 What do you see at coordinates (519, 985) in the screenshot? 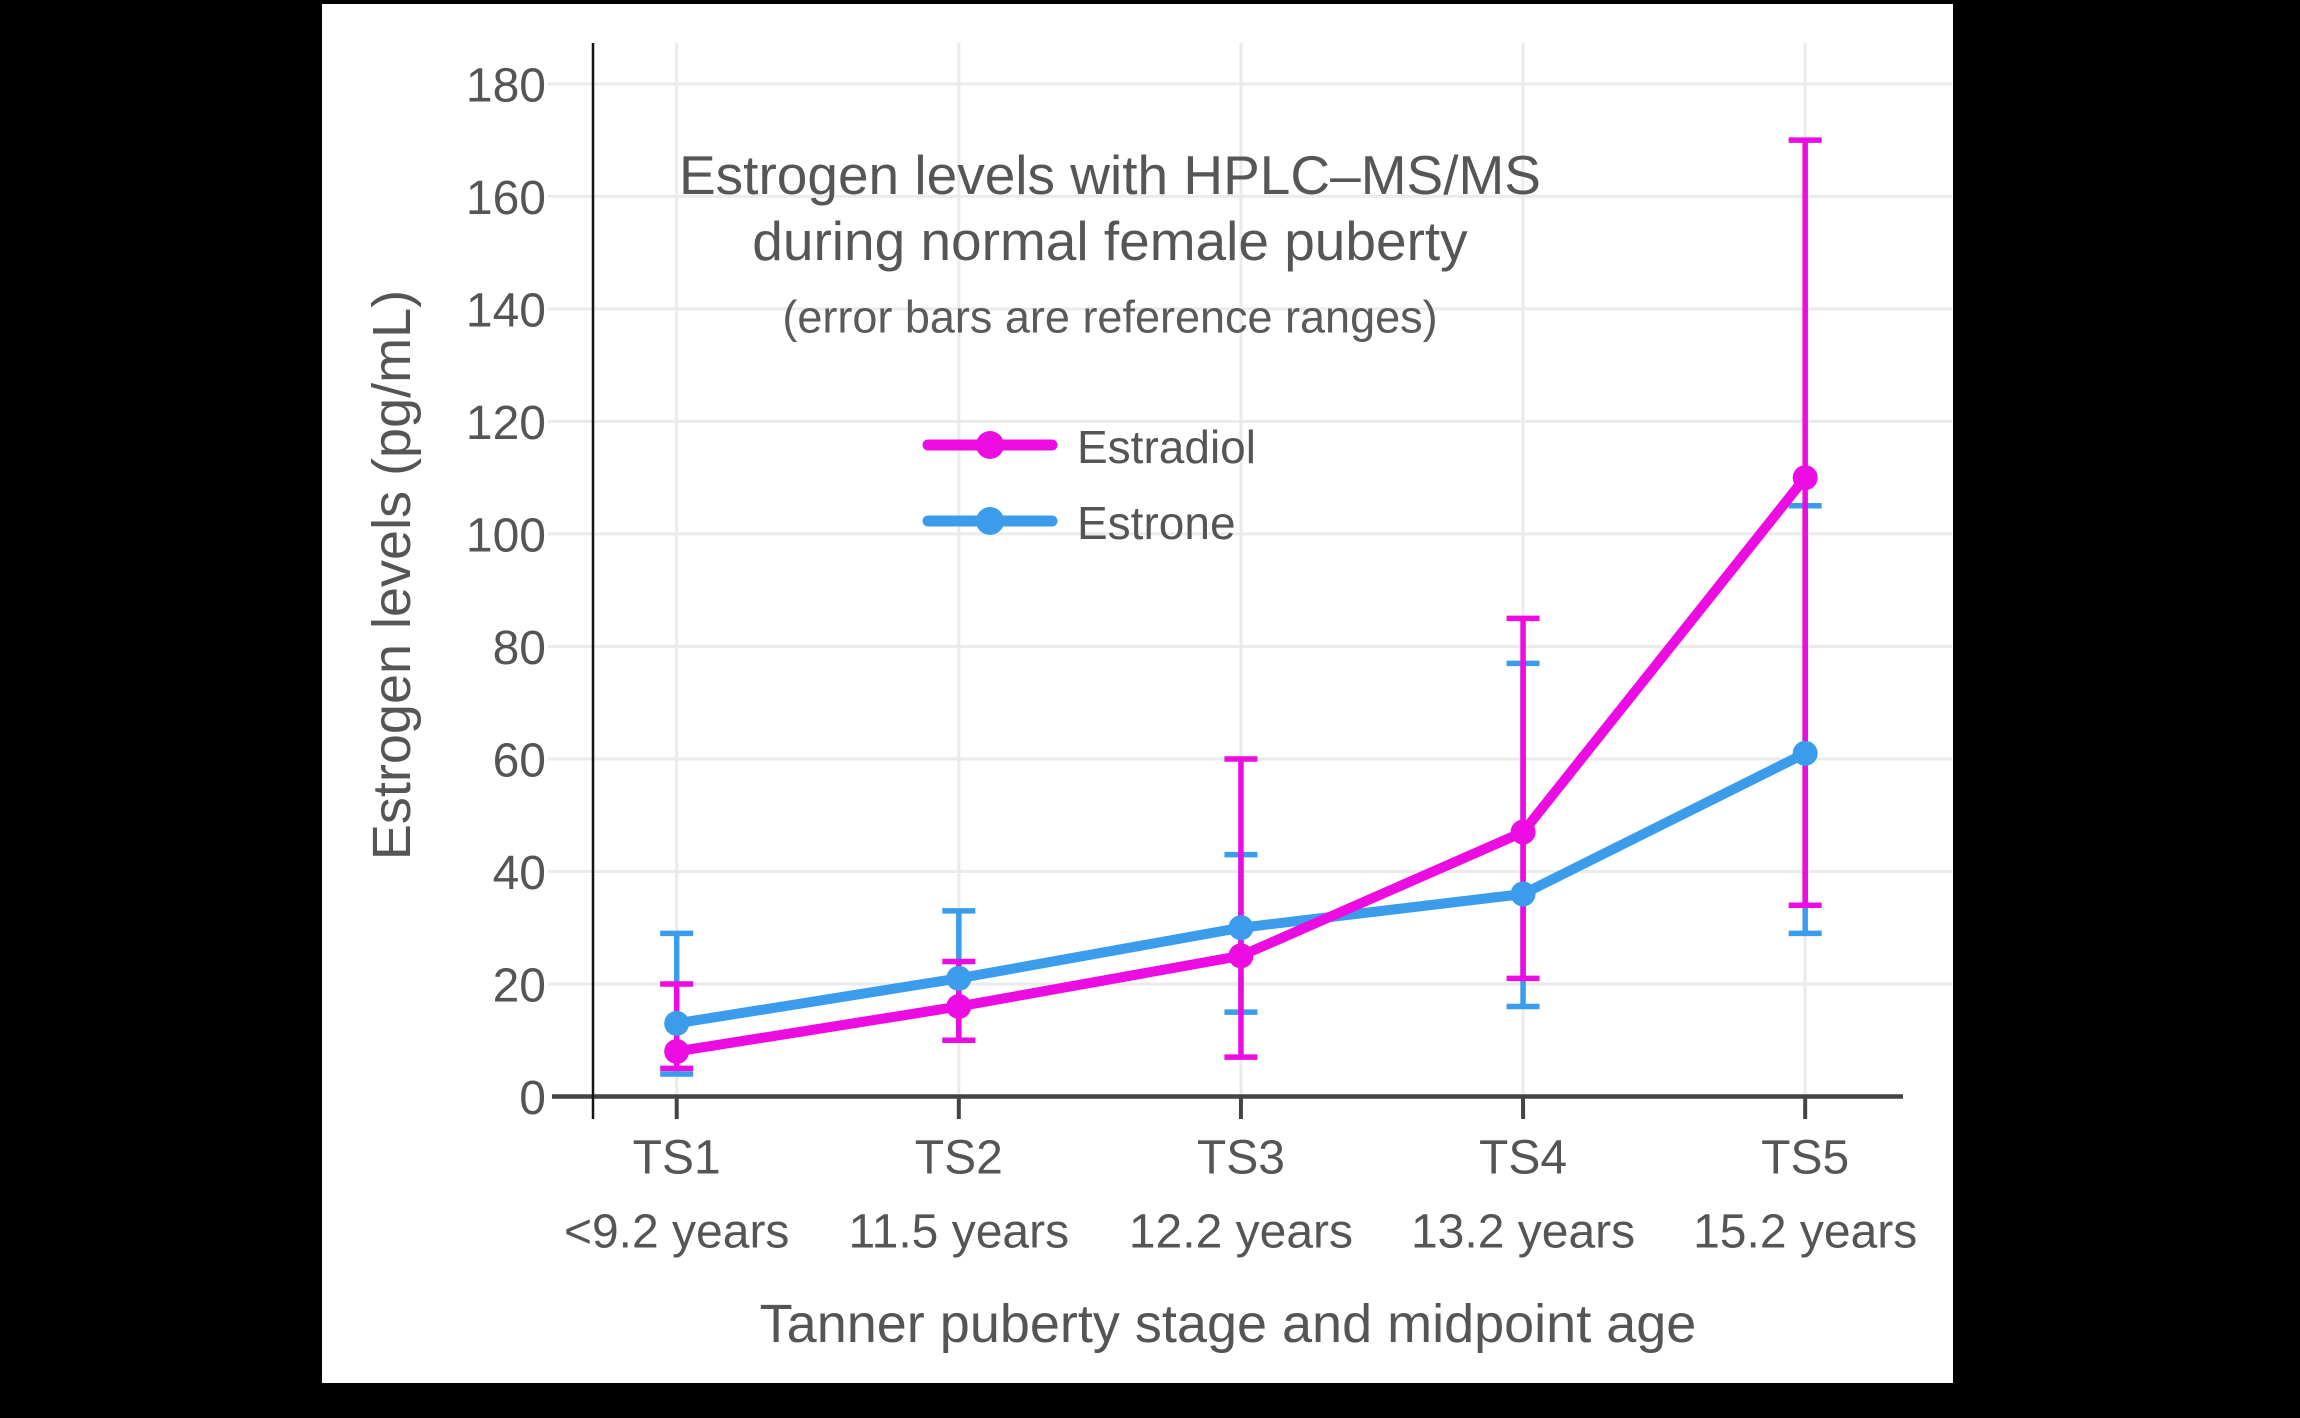
I see `y-tick-label: 20` at bounding box center [519, 985].